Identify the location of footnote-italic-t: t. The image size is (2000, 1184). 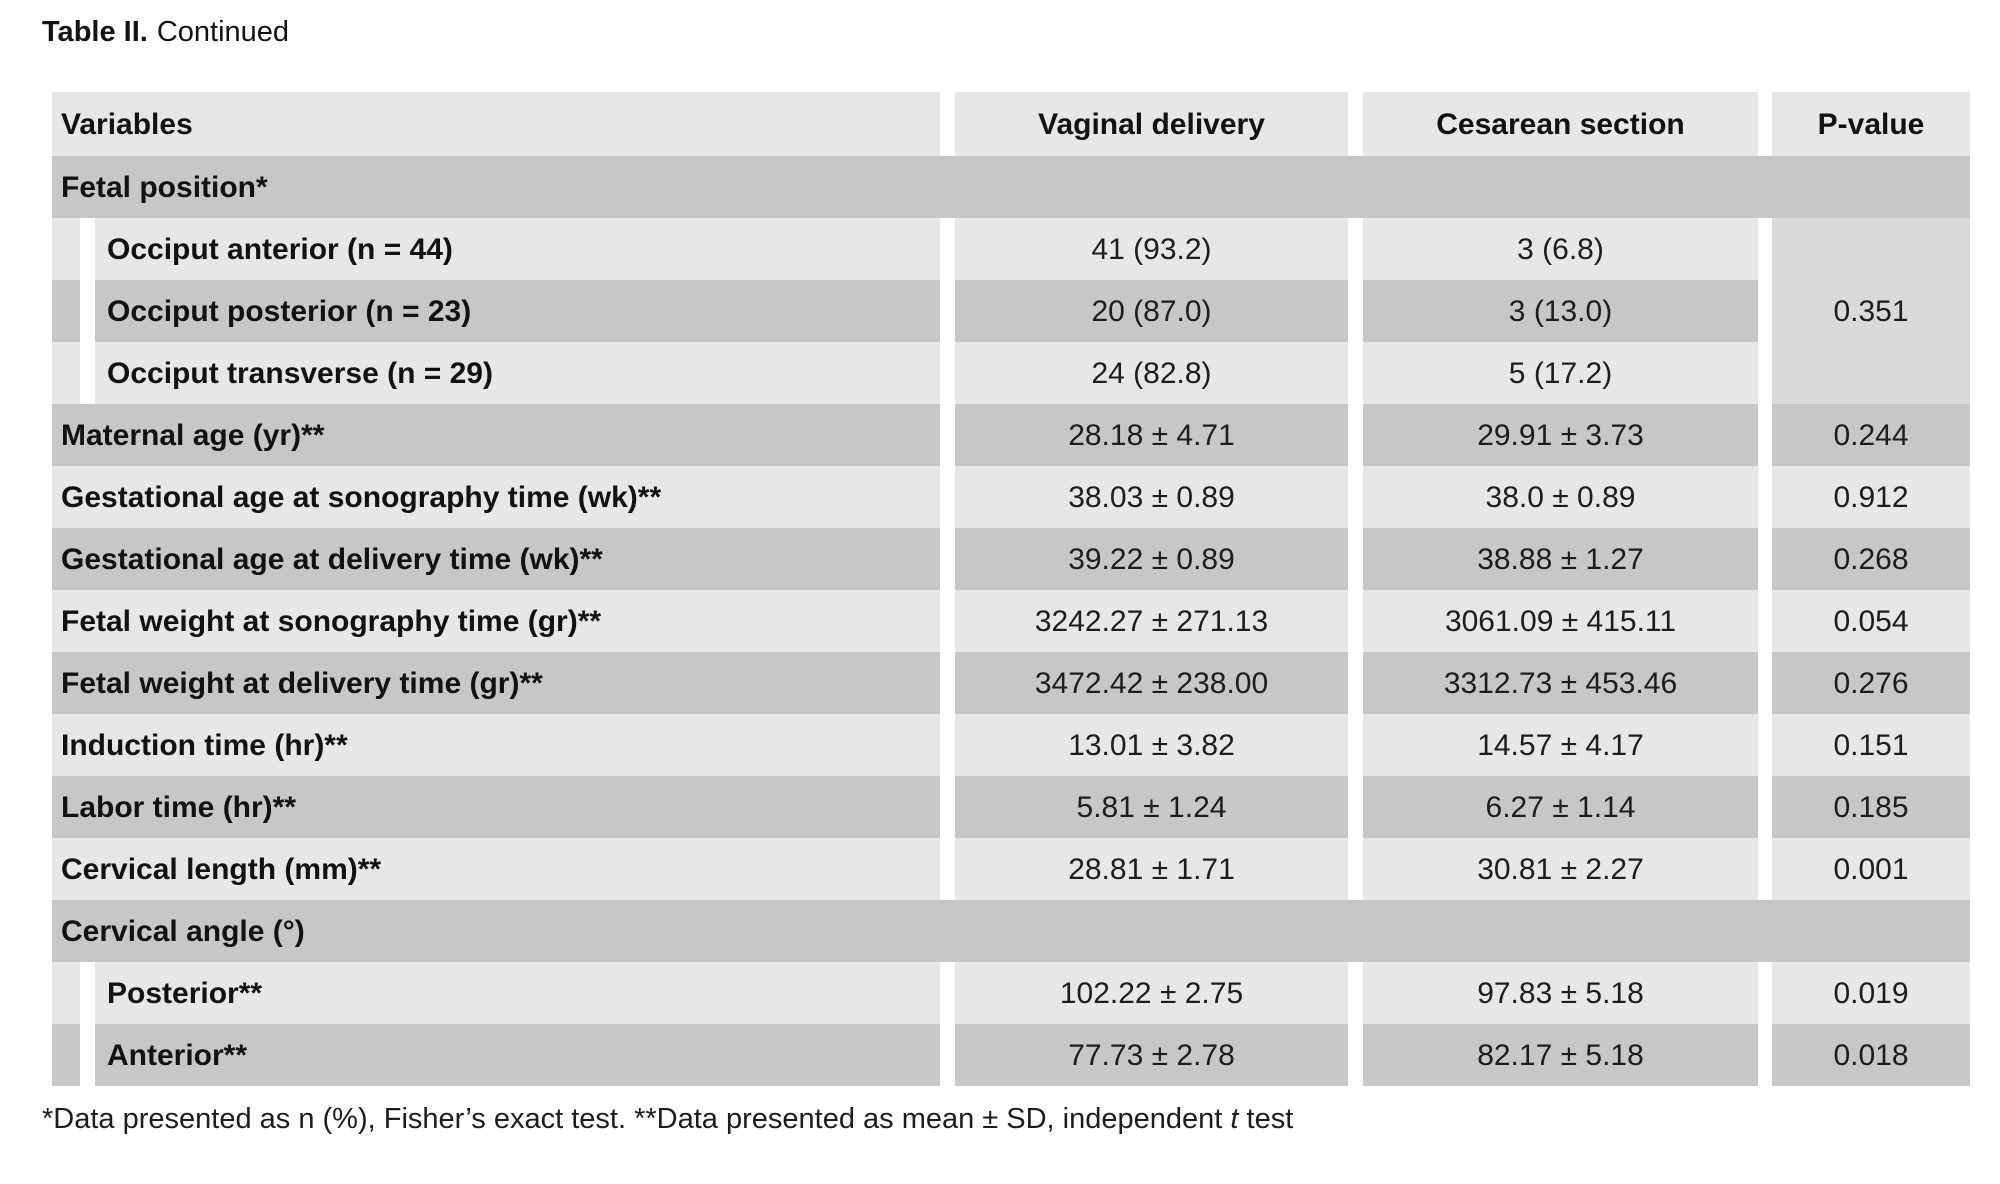
(1234, 1119).